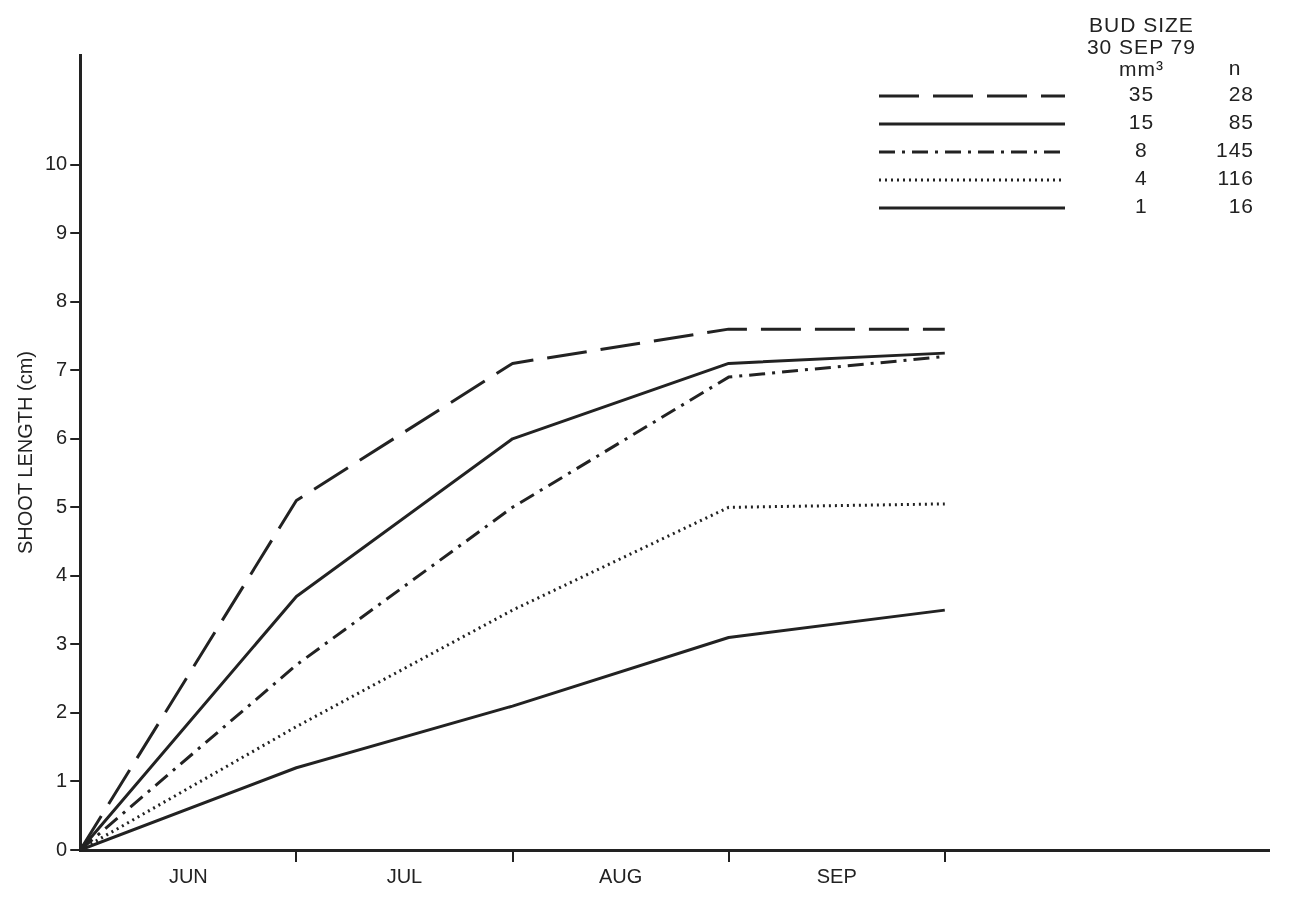  Describe the element at coordinates (62, 300) in the screenshot. I see `y-tick-label: 8` at that location.